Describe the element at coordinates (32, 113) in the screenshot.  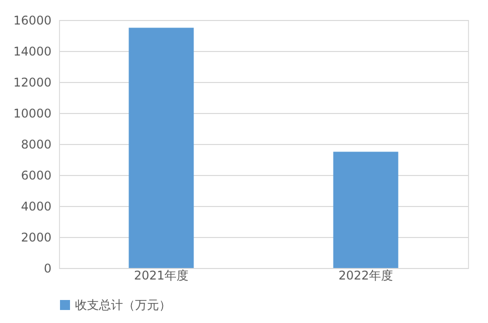
I see `y-tick-label: 10000` at that location.